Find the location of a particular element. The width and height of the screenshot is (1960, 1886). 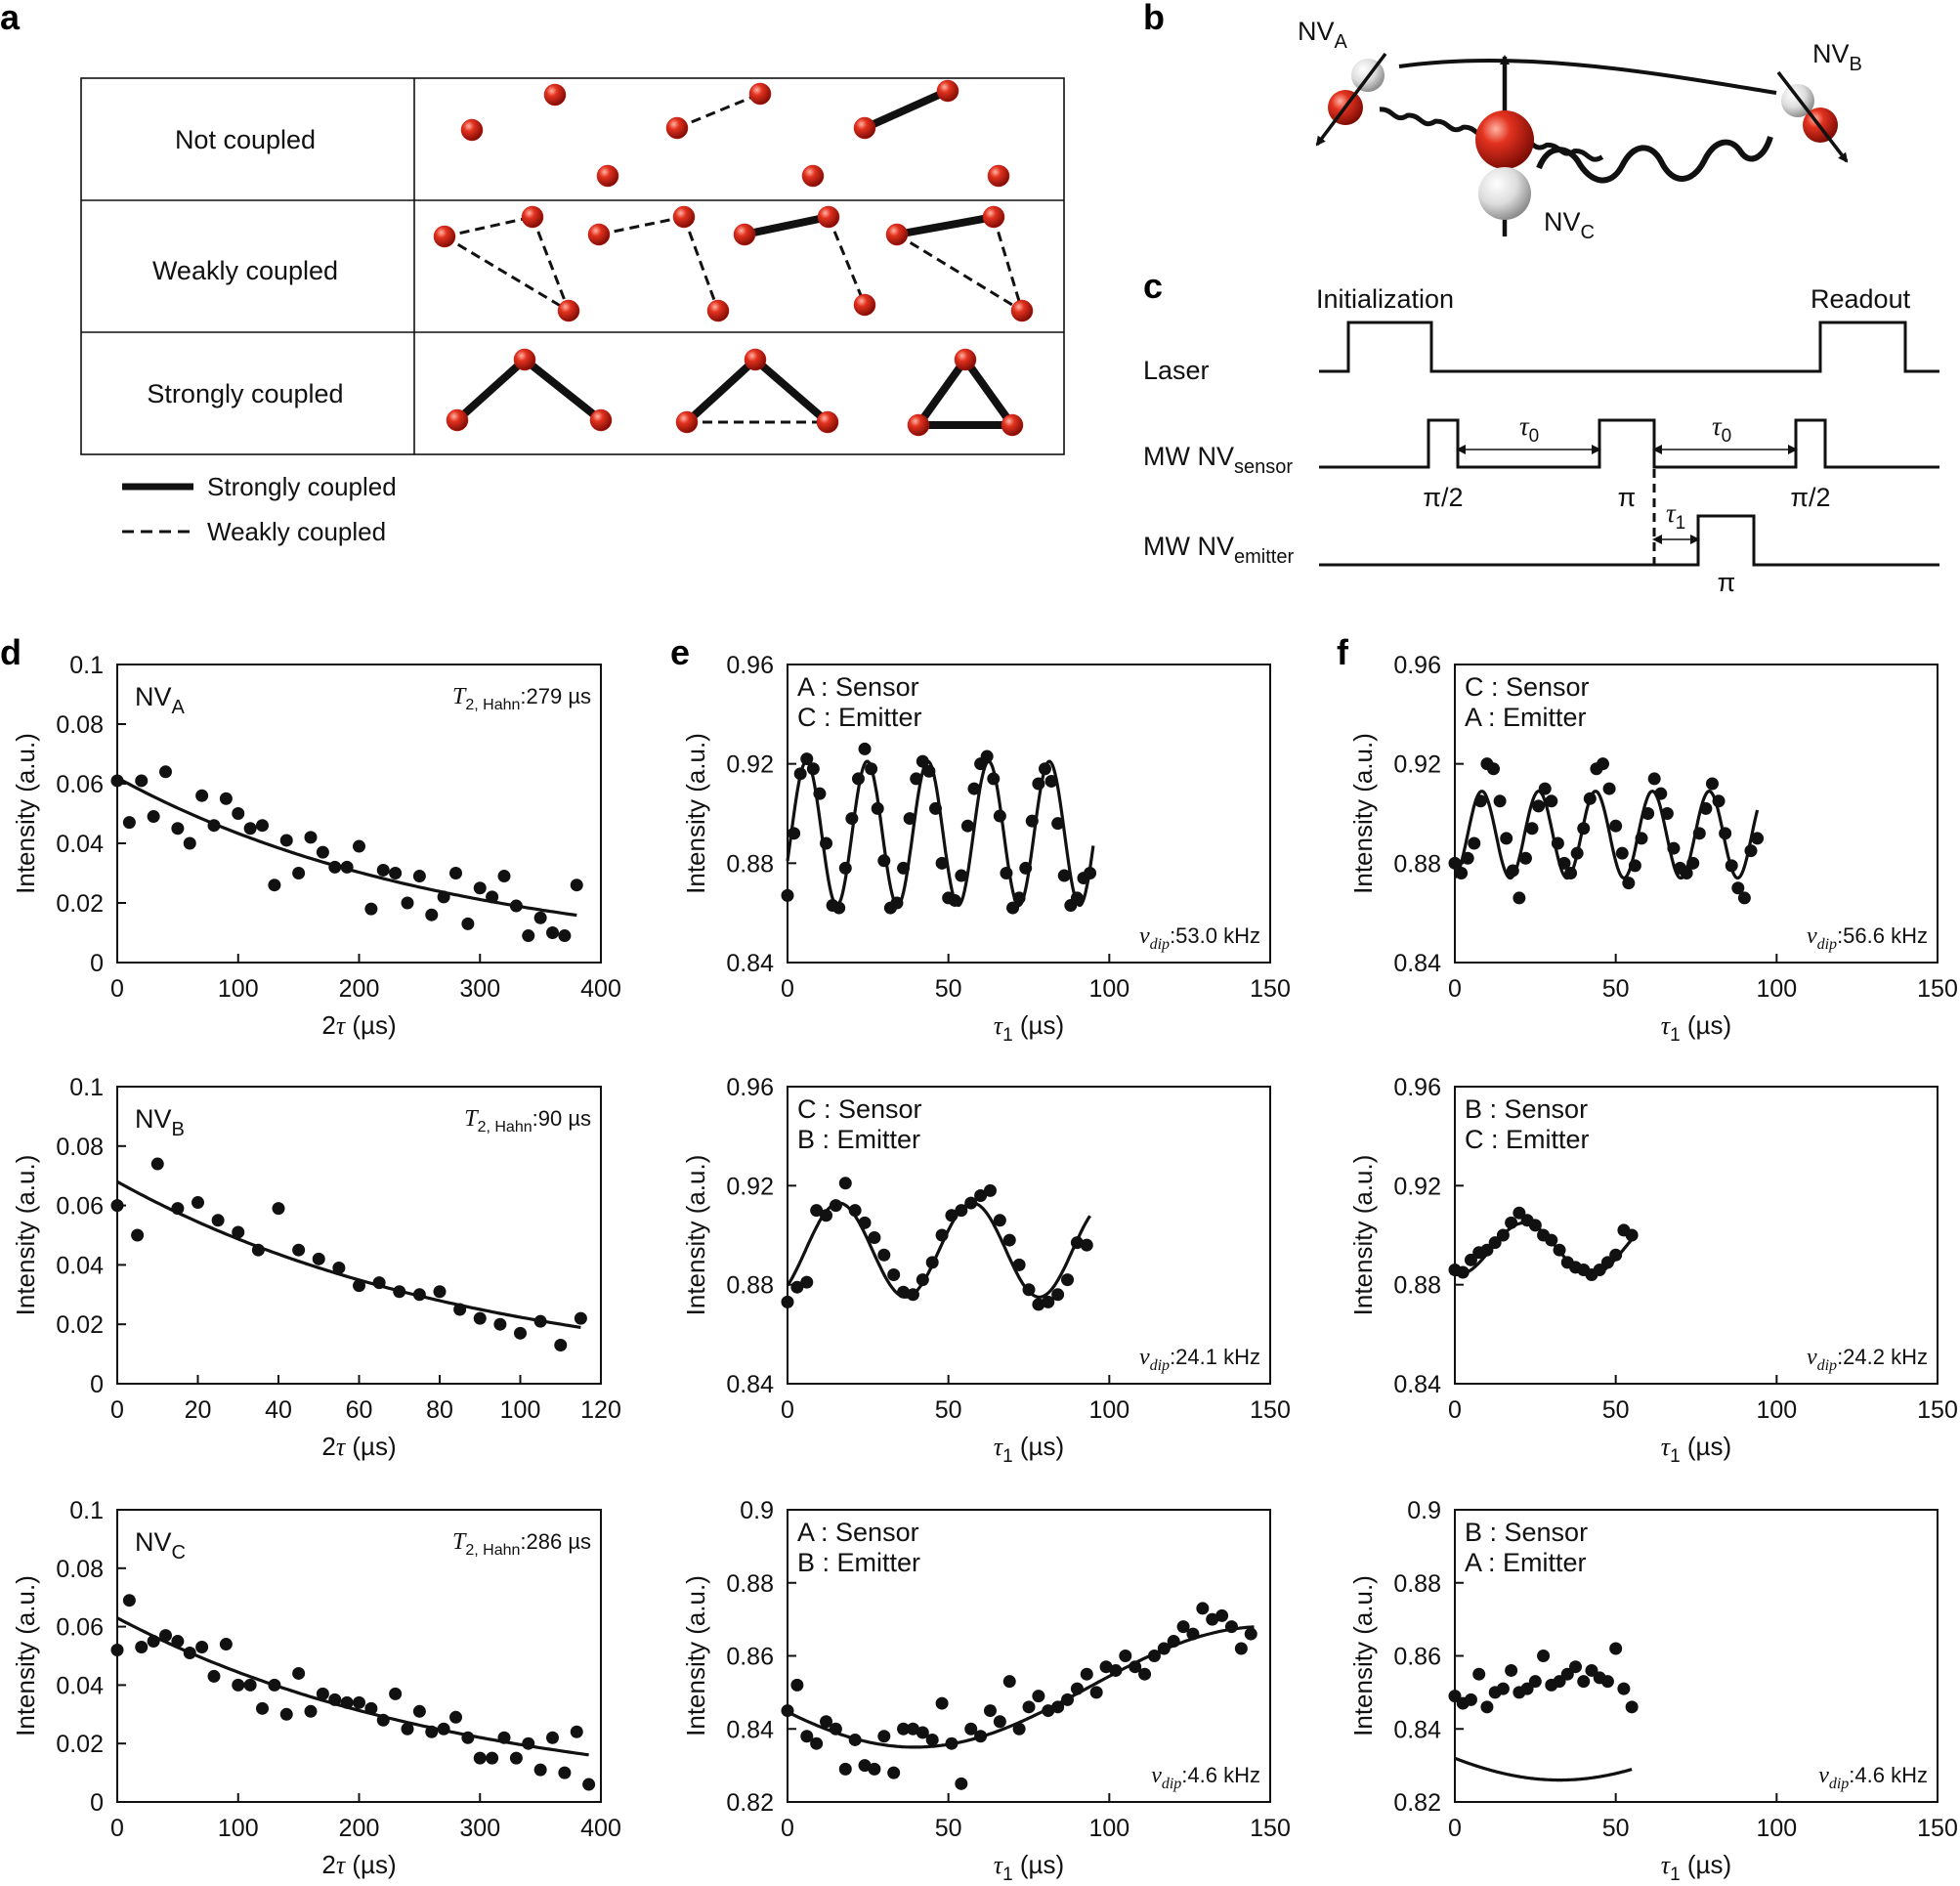

legend-entry: A : Sensor is located at coordinates (858, 1532).